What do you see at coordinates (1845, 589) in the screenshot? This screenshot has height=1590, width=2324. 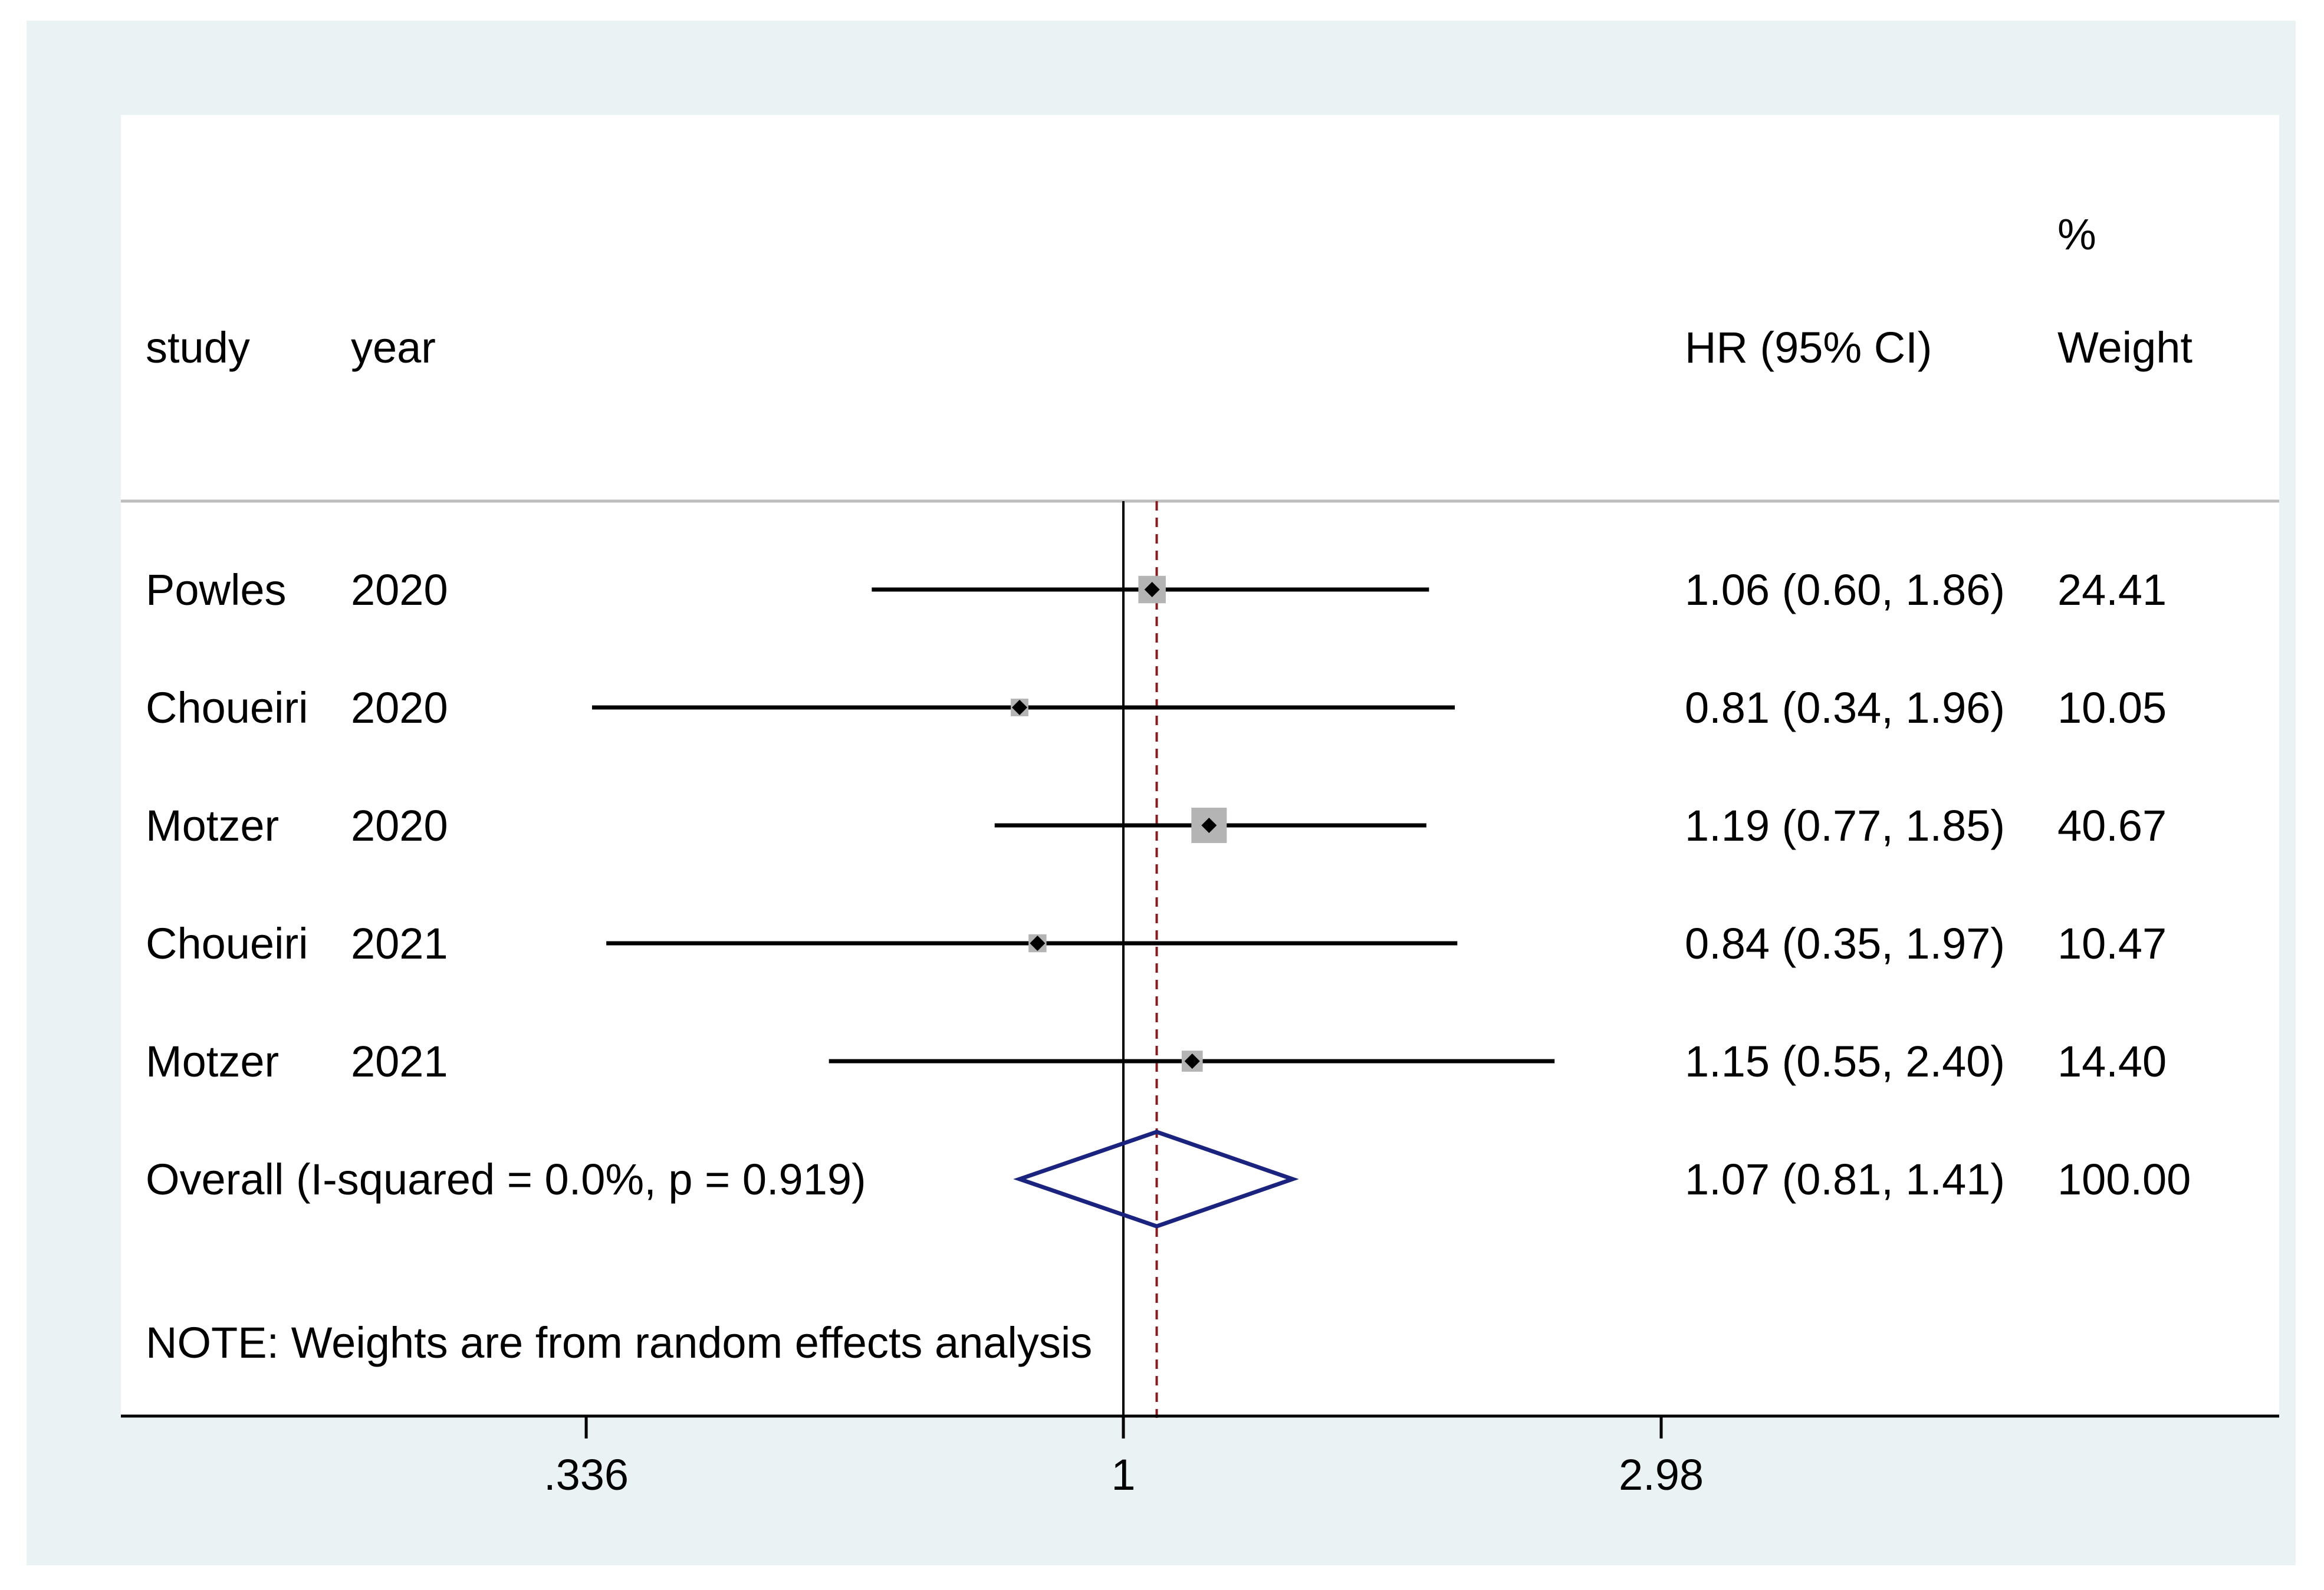 I see `study-hr-ci: 1.06 (0.60, 1.86)` at bounding box center [1845, 589].